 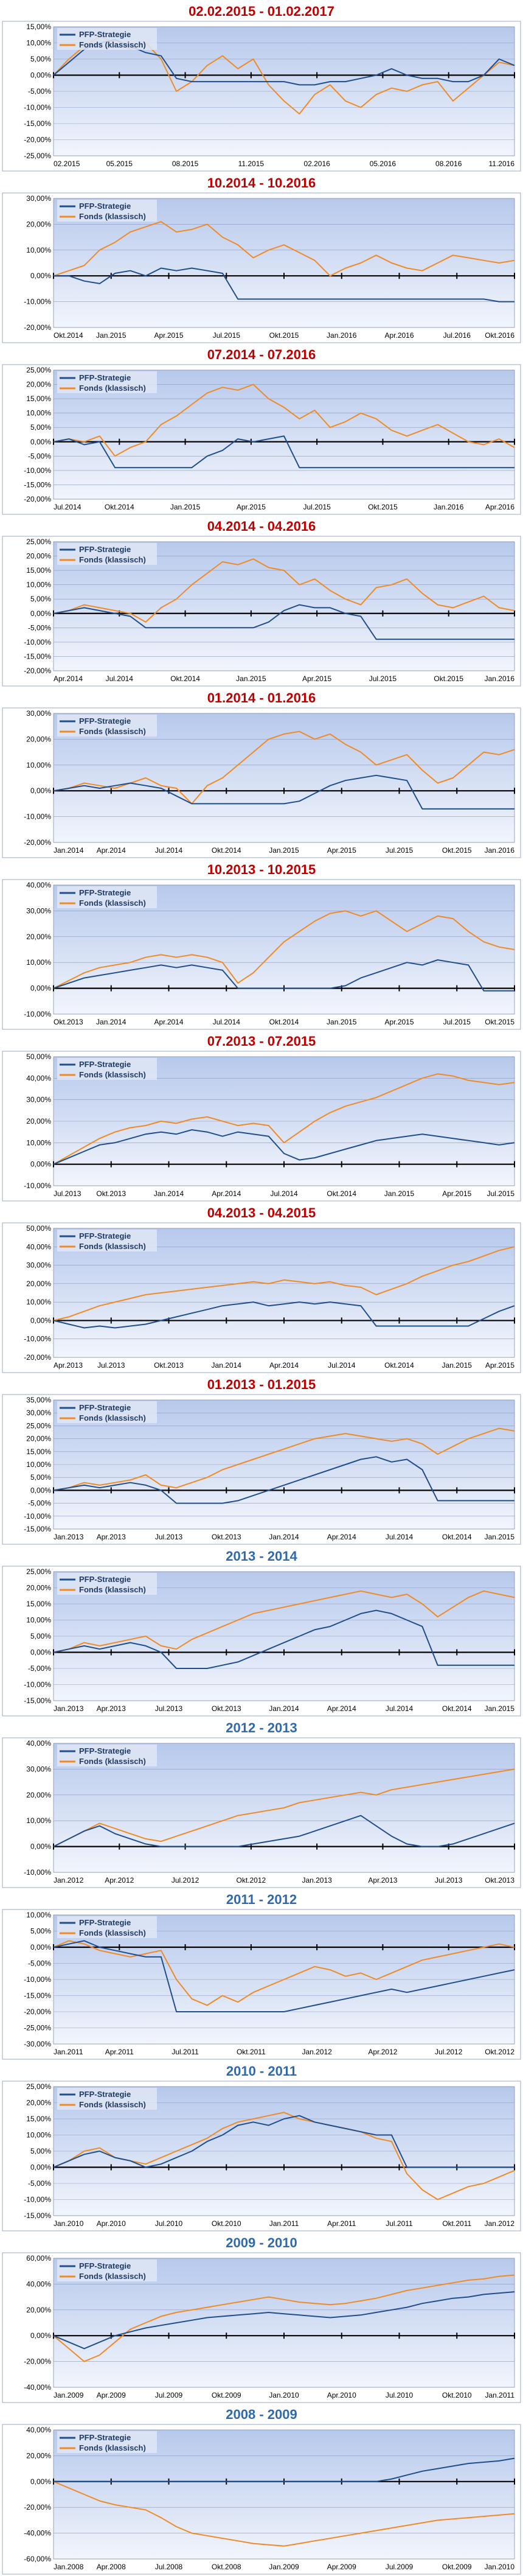 I want to click on x-tick-label: 05.2016, so click(x=383, y=163).